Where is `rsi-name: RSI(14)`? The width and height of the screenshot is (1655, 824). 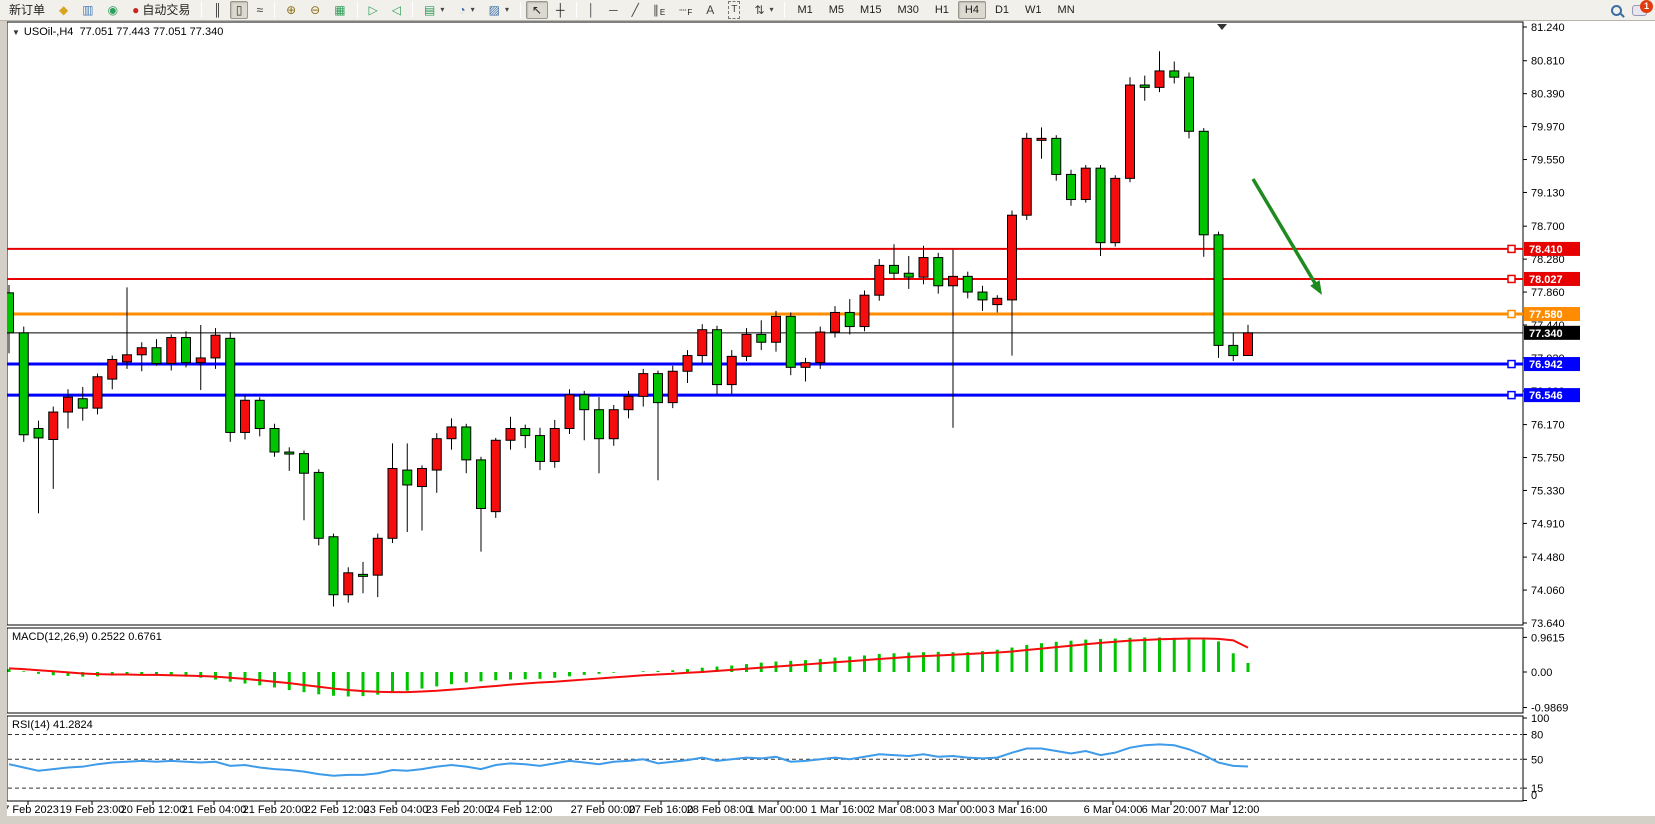
rsi-name: RSI(14) is located at coordinates (31, 725).